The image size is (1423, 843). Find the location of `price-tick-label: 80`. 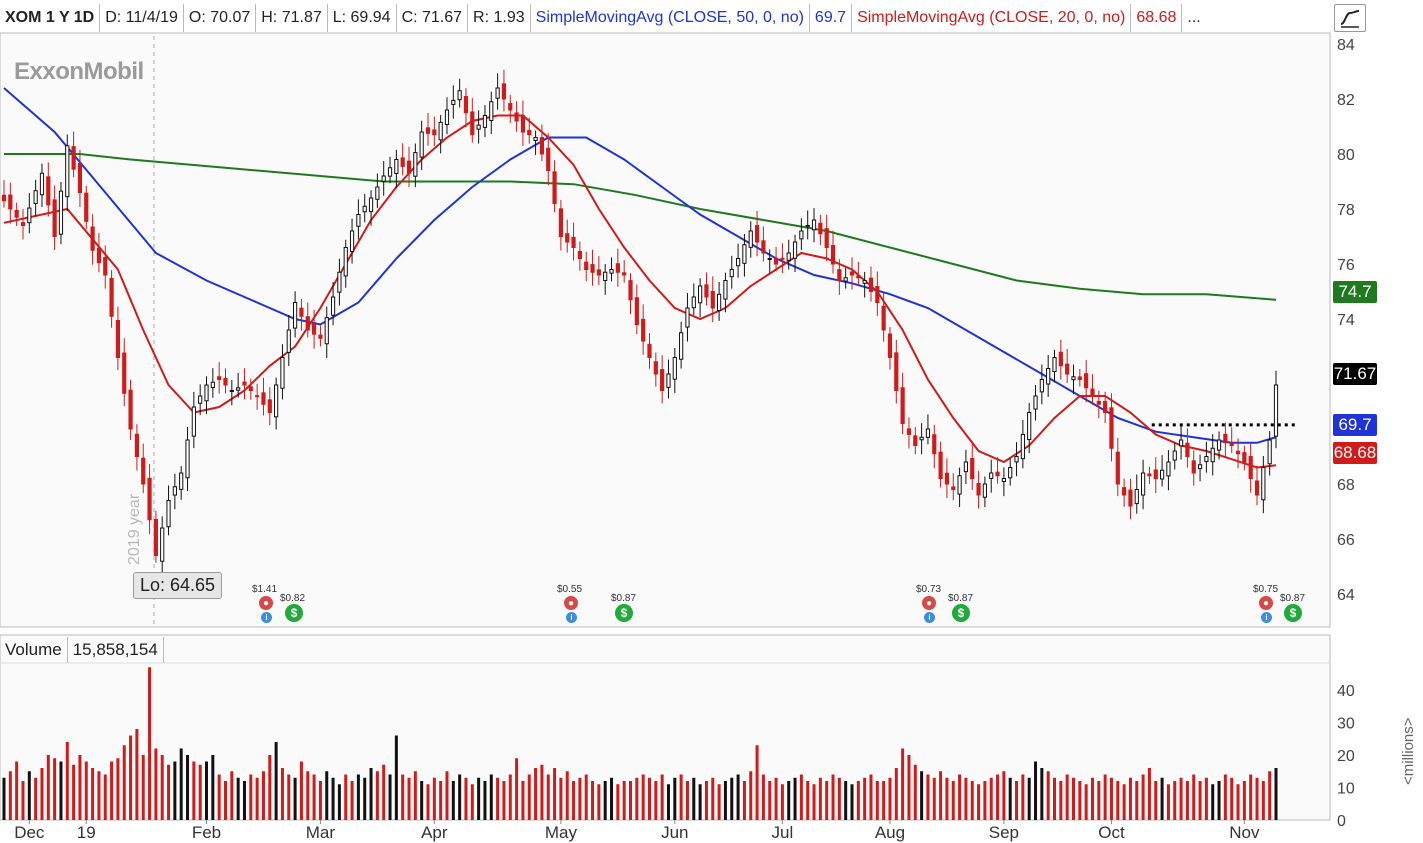

price-tick-label: 80 is located at coordinates (1346, 155).